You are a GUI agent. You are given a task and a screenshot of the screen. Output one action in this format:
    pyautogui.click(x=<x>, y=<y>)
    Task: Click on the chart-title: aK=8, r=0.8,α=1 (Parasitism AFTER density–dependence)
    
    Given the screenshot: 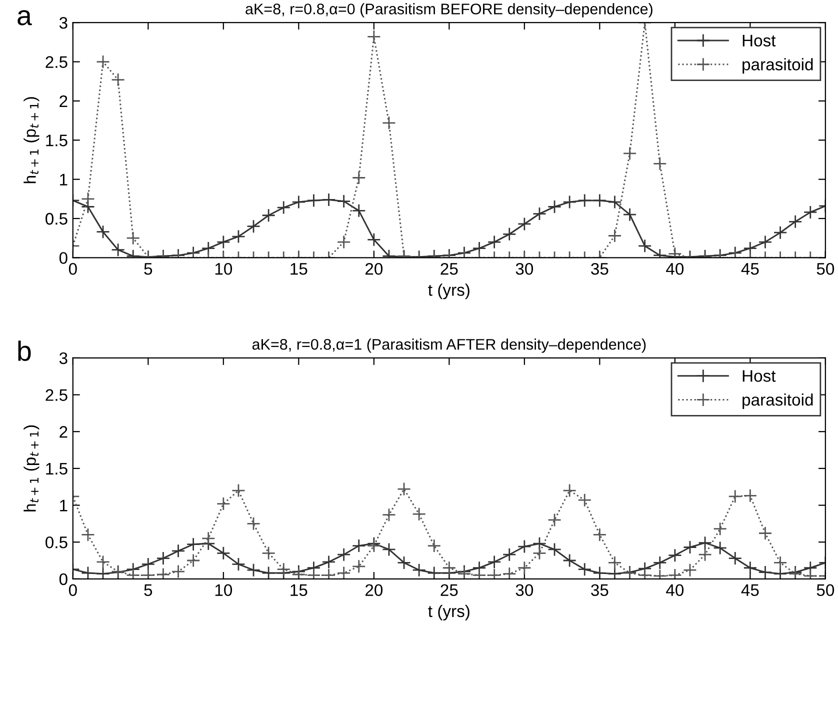 What is the action you would take?
    pyautogui.click(x=449, y=345)
    